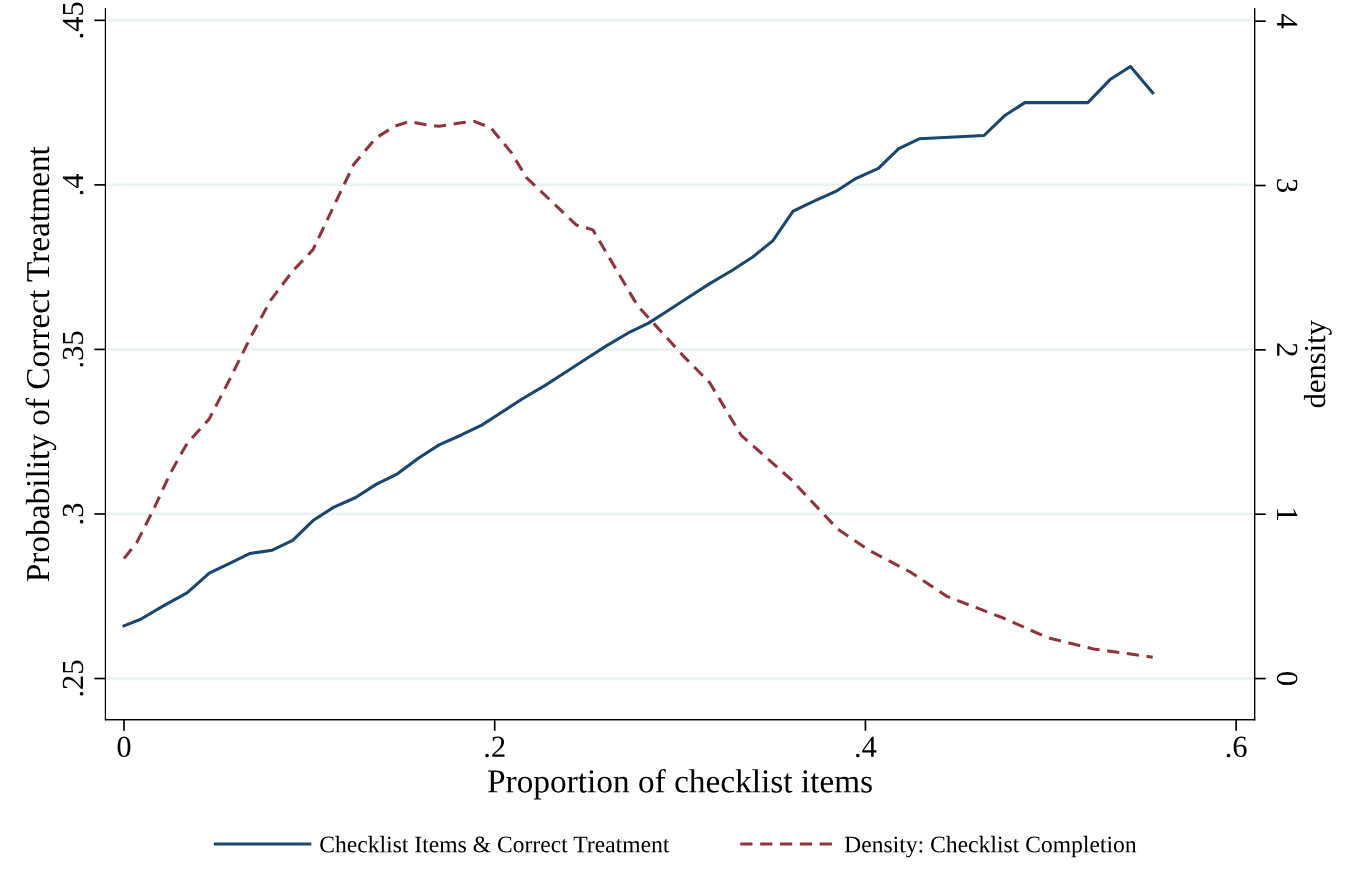 The width and height of the screenshot is (1352, 883). Describe the element at coordinates (990, 846) in the screenshot. I see `legend-label: Density: Checklist Completion` at that location.